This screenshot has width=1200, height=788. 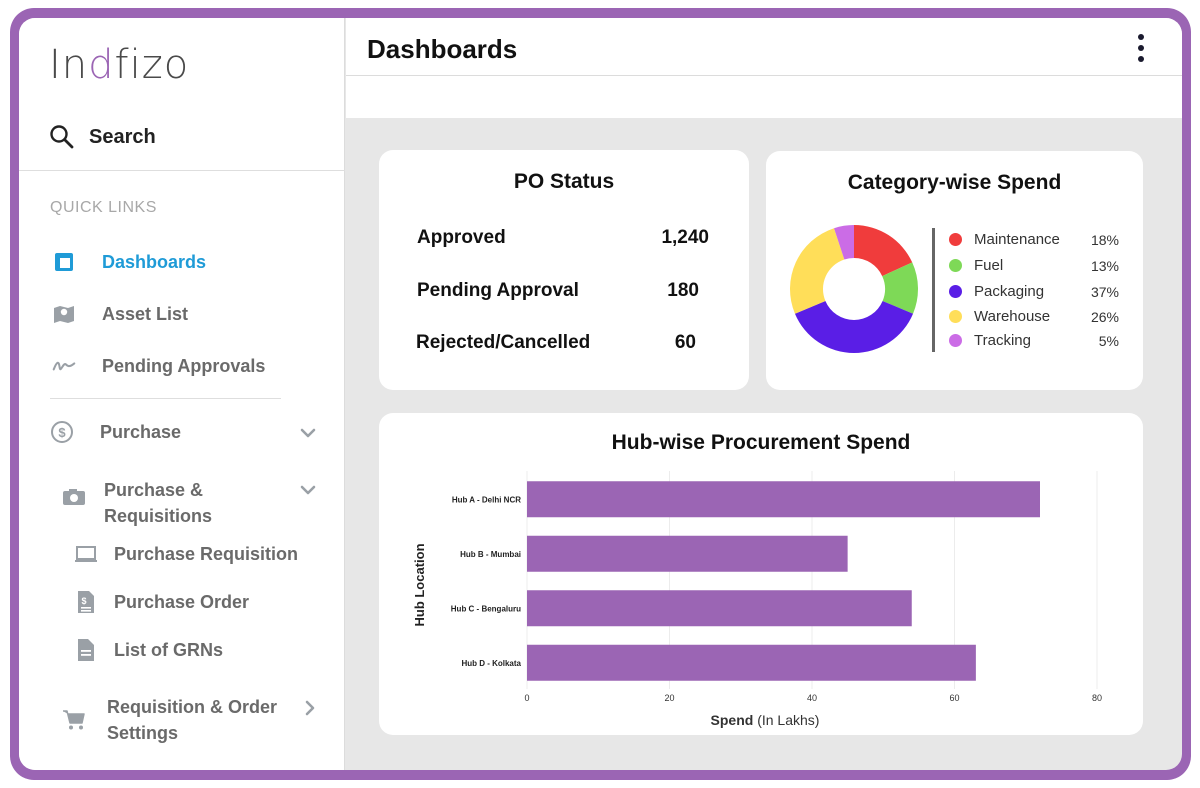 What do you see at coordinates (490, 554) in the screenshot?
I see `y-tick-label: Hub B - Mumbai` at bounding box center [490, 554].